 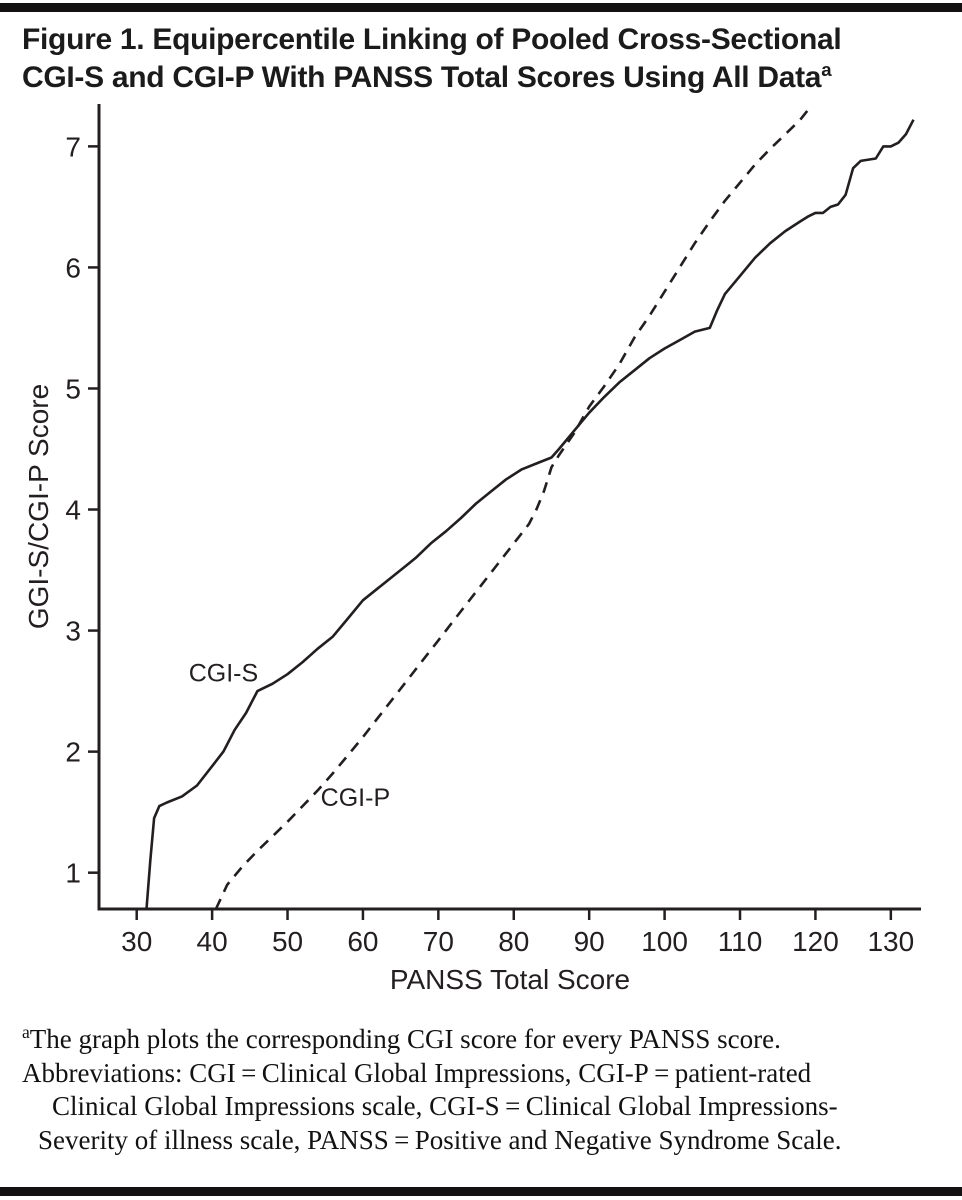 I want to click on bottom-rule, so click(x=481, y=1191).